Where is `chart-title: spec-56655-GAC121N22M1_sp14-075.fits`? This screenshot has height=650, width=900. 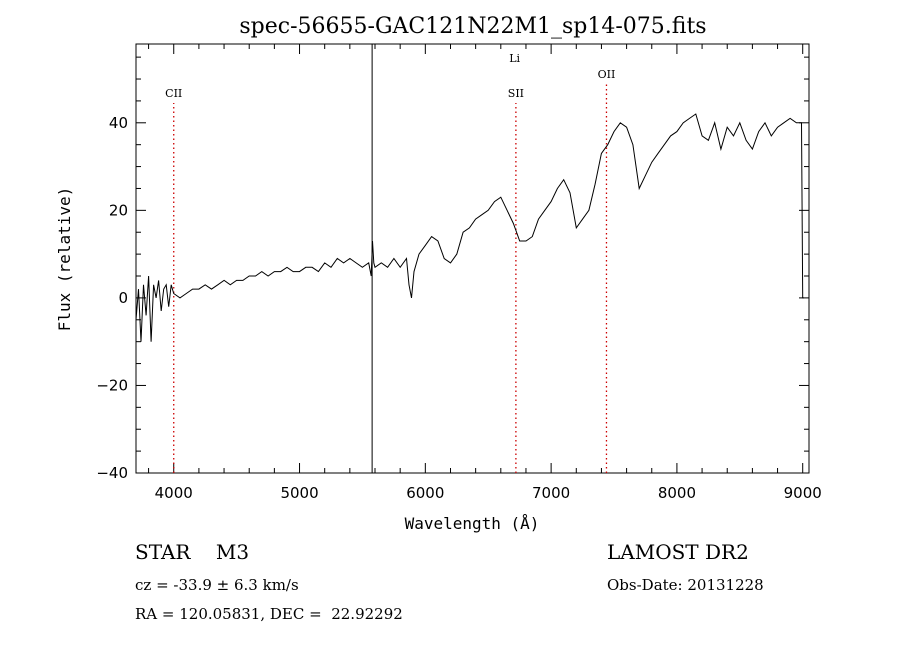 chart-title: spec-56655-GAC121N22M1_sp14-075.fits is located at coordinates (472, 26).